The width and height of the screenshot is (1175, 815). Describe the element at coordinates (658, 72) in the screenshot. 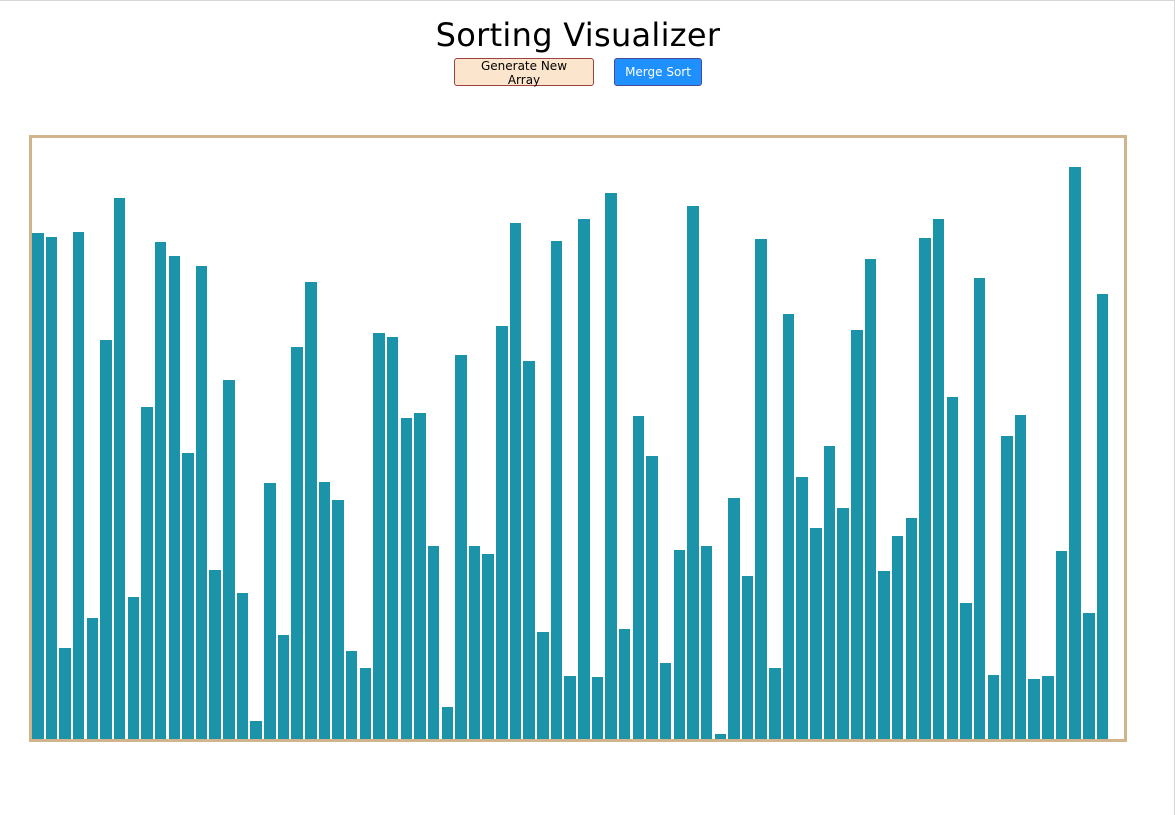

I see `merge-sort-button: Merge Sort` at that location.